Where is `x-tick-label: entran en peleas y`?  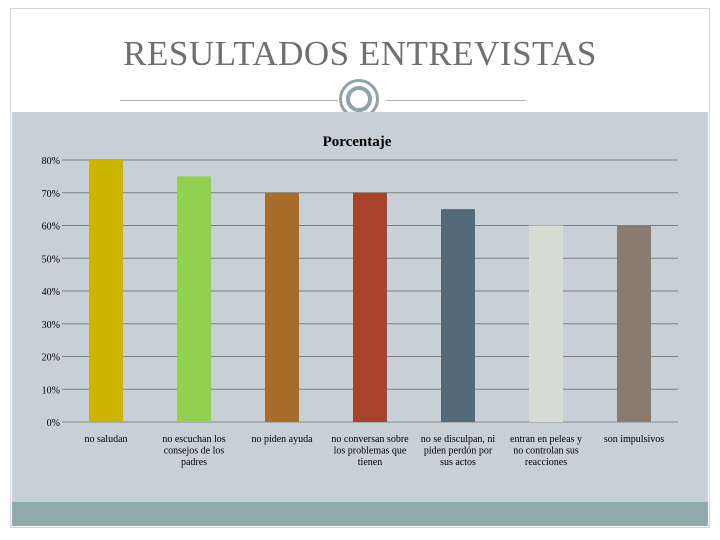
x-tick-label: entran en peleas y is located at coordinates (546, 439).